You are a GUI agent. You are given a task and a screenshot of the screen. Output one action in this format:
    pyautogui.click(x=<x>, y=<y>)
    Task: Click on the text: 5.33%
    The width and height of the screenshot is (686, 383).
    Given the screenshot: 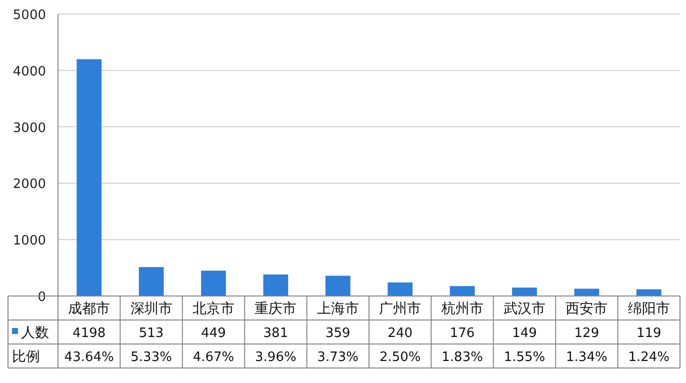 What is the action you would take?
    pyautogui.click(x=151, y=357)
    